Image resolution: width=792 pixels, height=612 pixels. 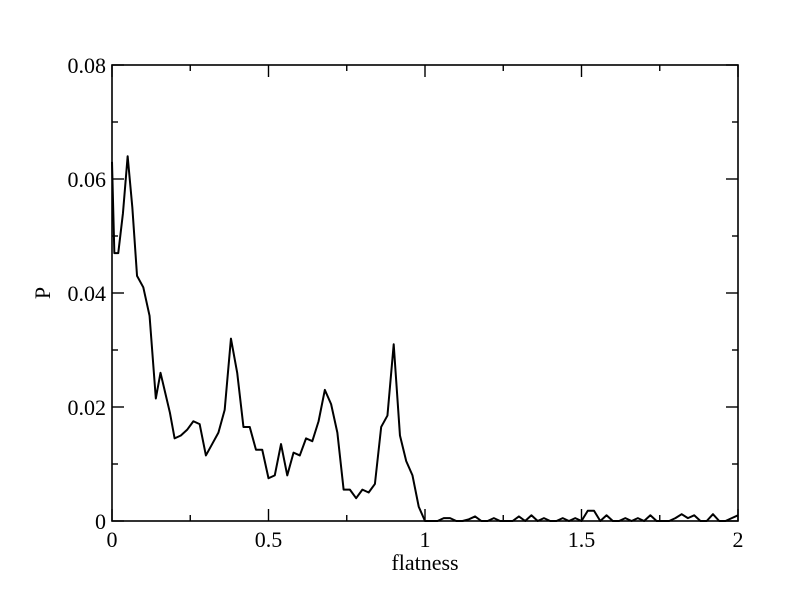 What do you see at coordinates (87, 407) in the screenshot?
I see `y-tick-label: 0.02` at bounding box center [87, 407].